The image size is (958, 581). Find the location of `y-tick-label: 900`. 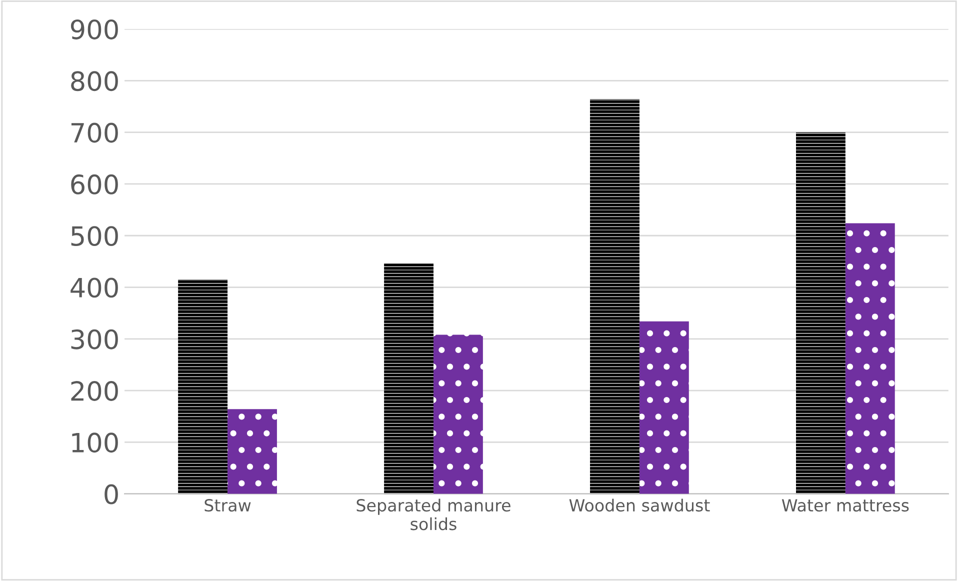

y-tick-label: 900 is located at coordinates (94, 29).